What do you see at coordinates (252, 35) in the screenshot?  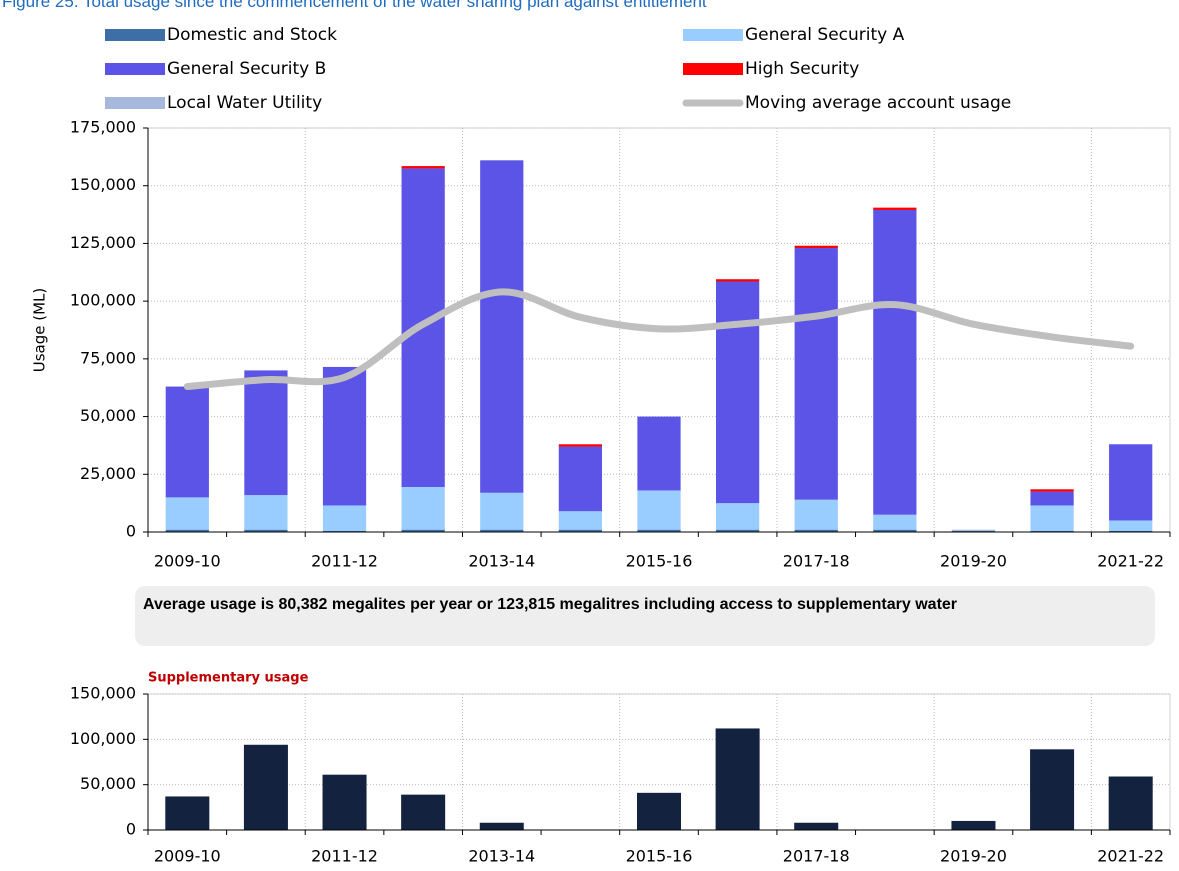 I see `legend-label: Domestic and Stock` at bounding box center [252, 35].